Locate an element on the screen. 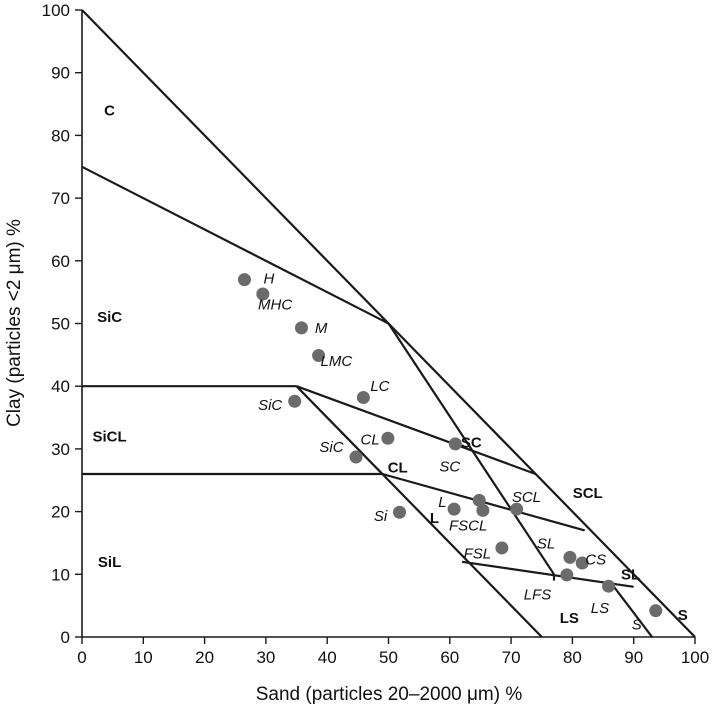 This screenshot has width=714, height=713. point-scl is located at coordinates (517, 509).